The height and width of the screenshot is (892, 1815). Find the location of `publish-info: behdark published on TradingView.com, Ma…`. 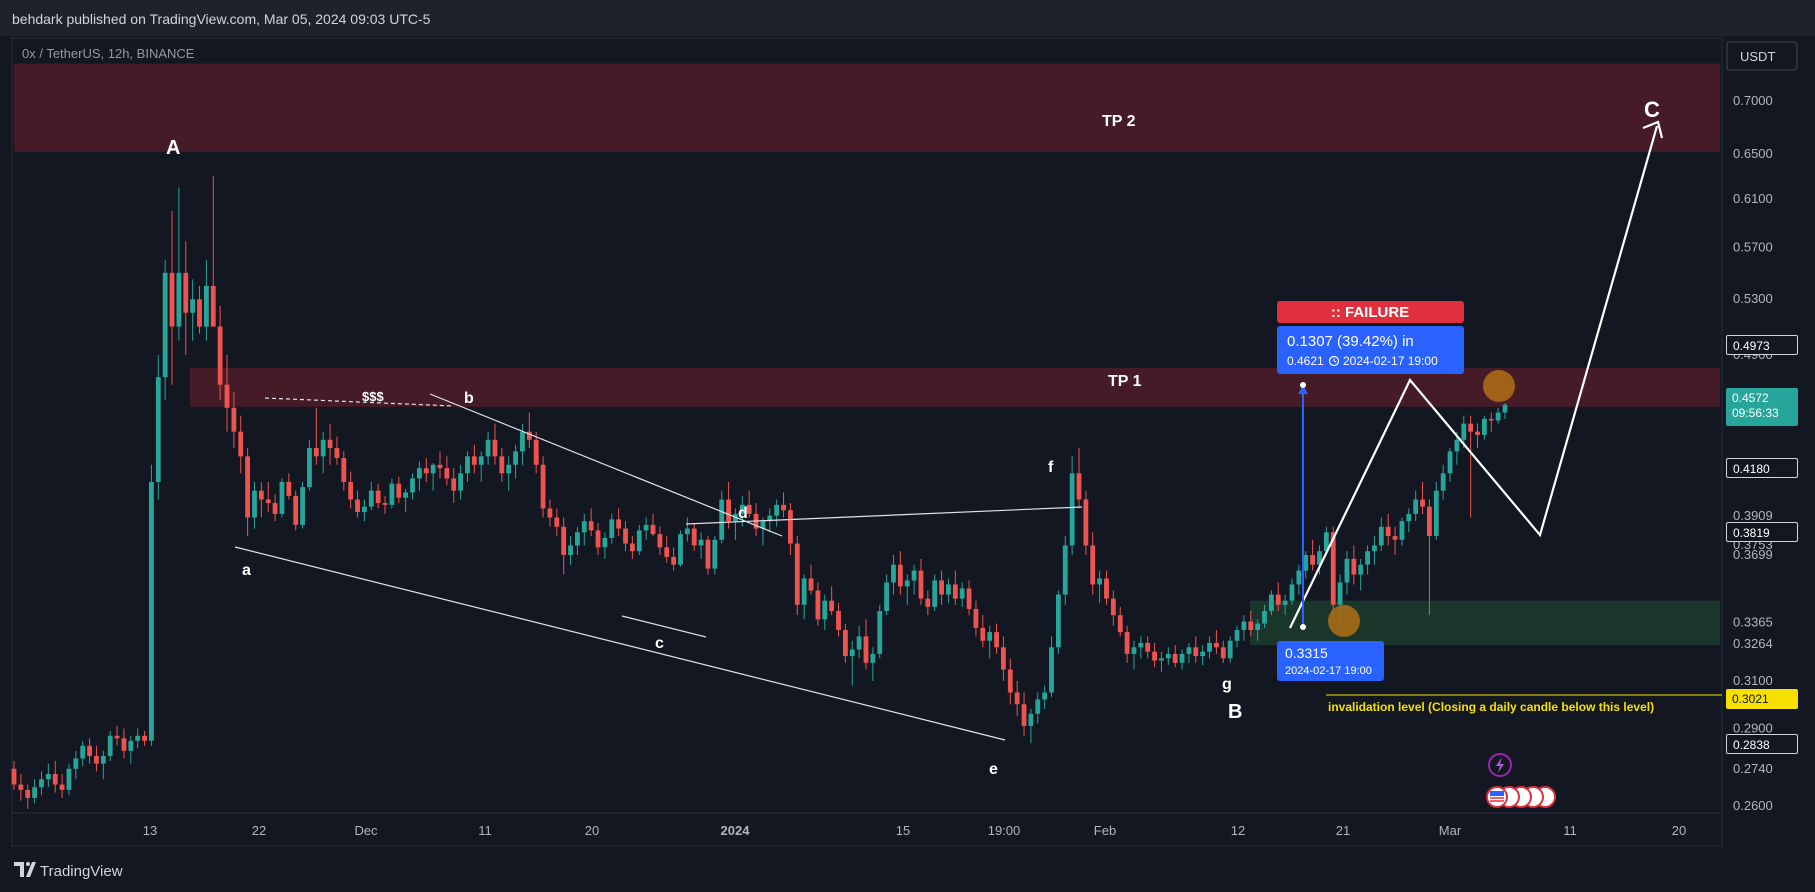

publish-info: behdark published on TradingView.com, Ma… is located at coordinates (221, 19).